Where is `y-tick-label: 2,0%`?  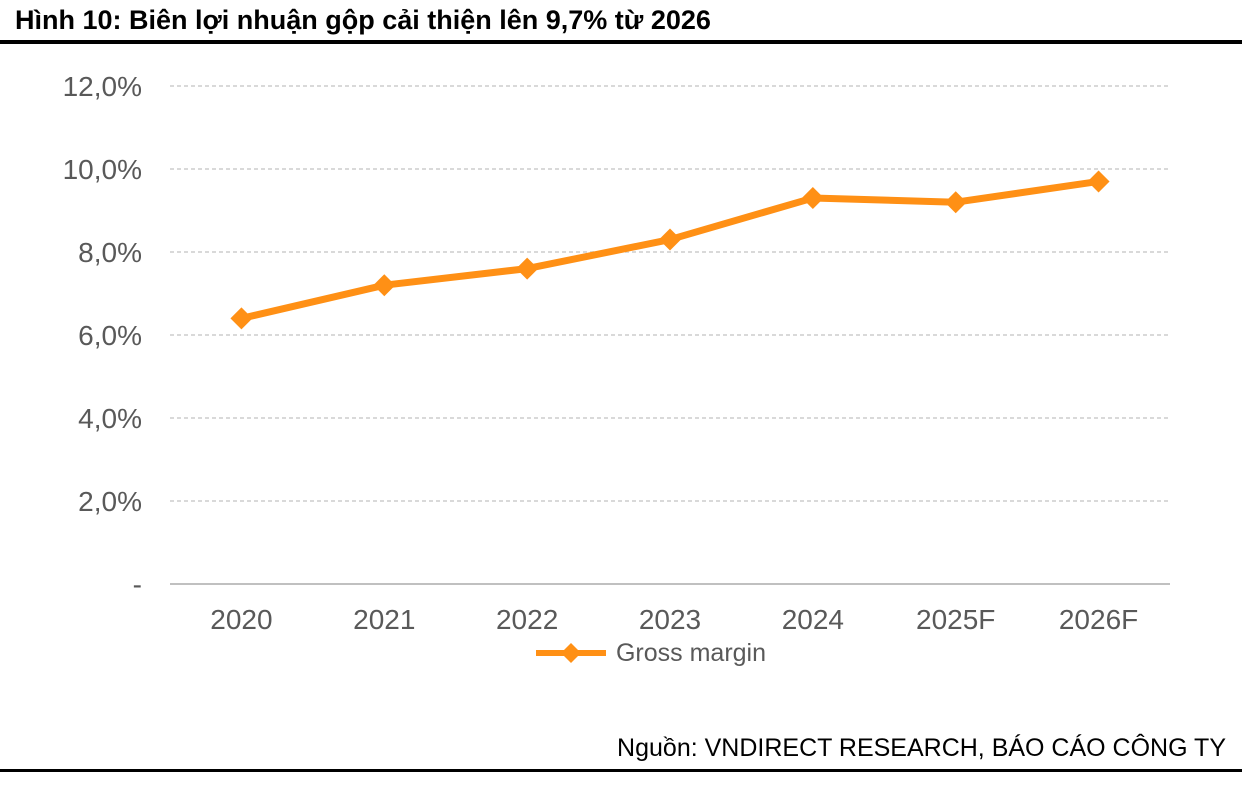
y-tick-label: 2,0% is located at coordinates (110, 501).